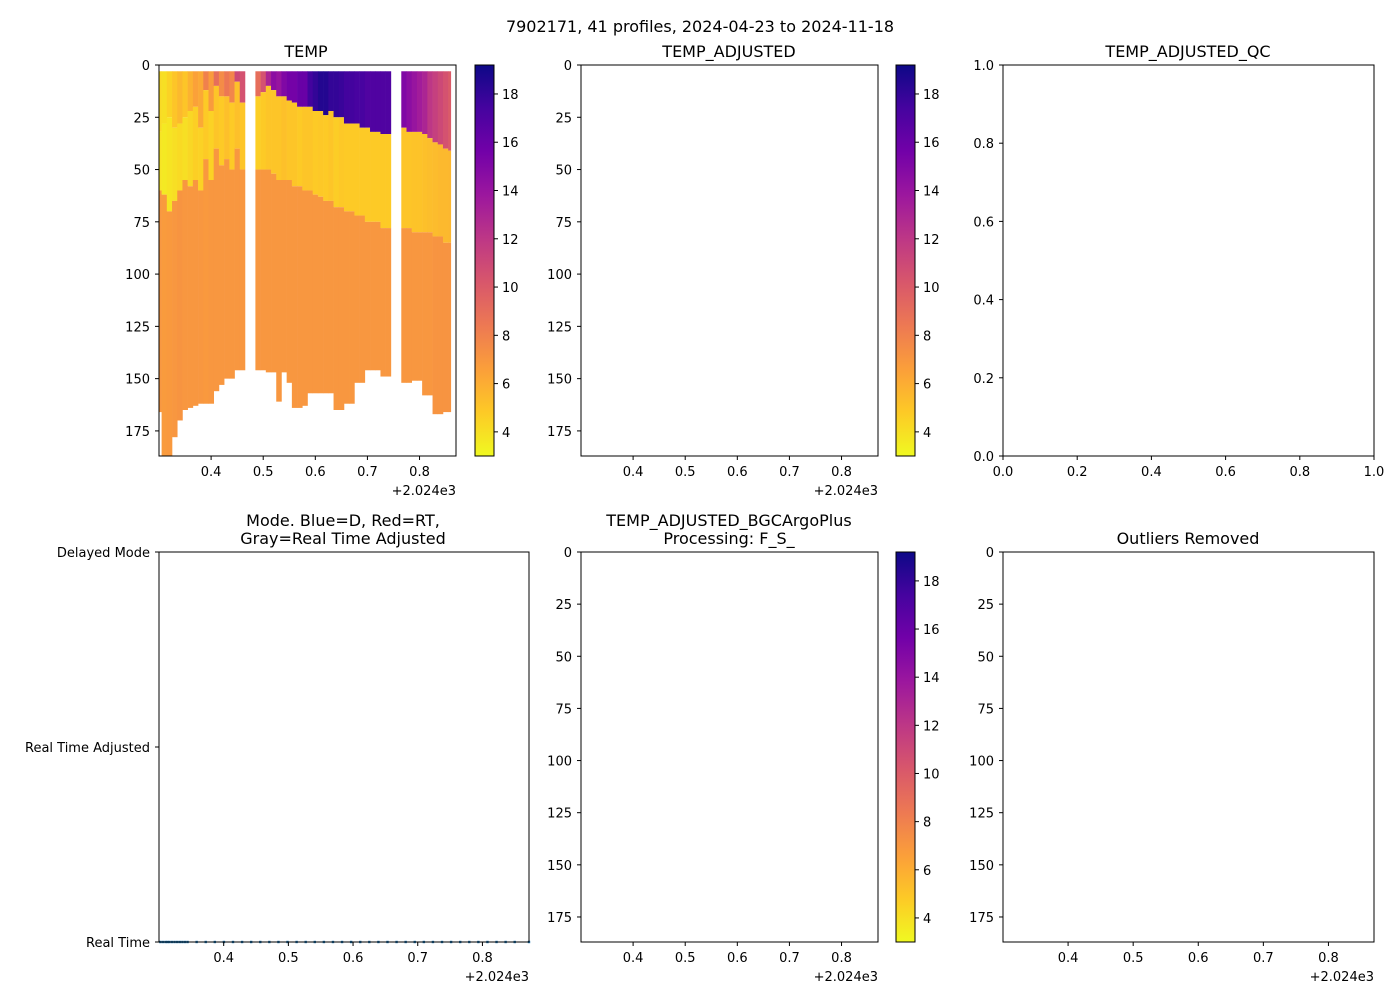 This screenshot has height=1000, width=1400. What do you see at coordinates (983, 66) in the screenshot?
I see `y-tick-label: 1.0` at bounding box center [983, 66].